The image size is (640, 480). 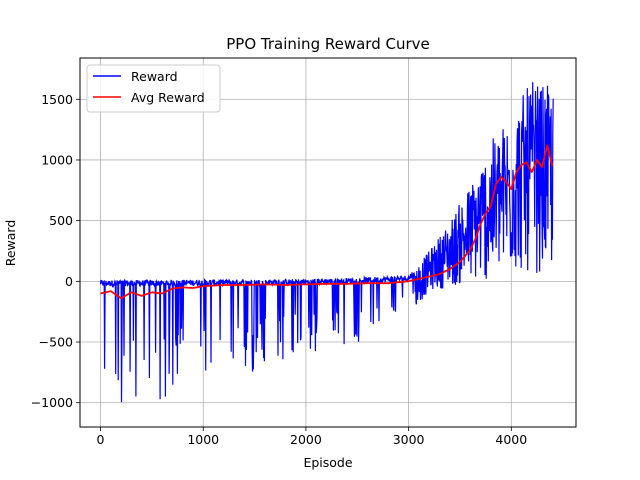 I want to click on y-tick-label: 1500, so click(x=57, y=99).